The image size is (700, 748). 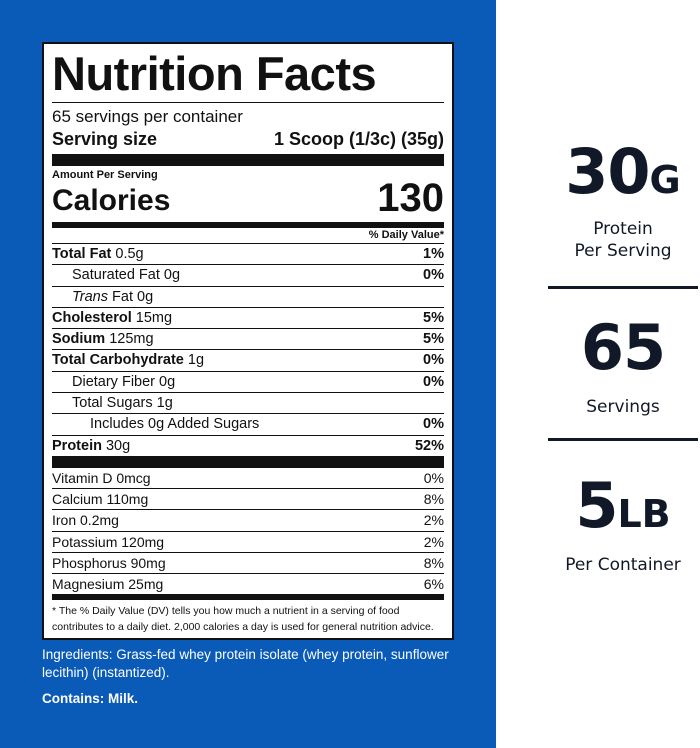 I want to click on nutrient-dv: 1%, so click(x=433, y=254).